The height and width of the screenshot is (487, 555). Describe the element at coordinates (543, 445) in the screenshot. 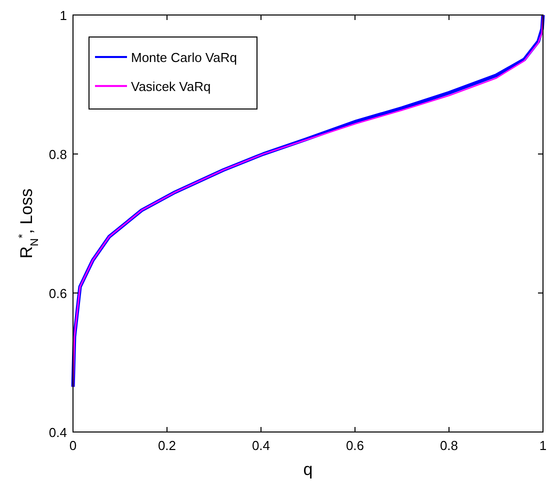

I see `x-tick-label: 1` at that location.